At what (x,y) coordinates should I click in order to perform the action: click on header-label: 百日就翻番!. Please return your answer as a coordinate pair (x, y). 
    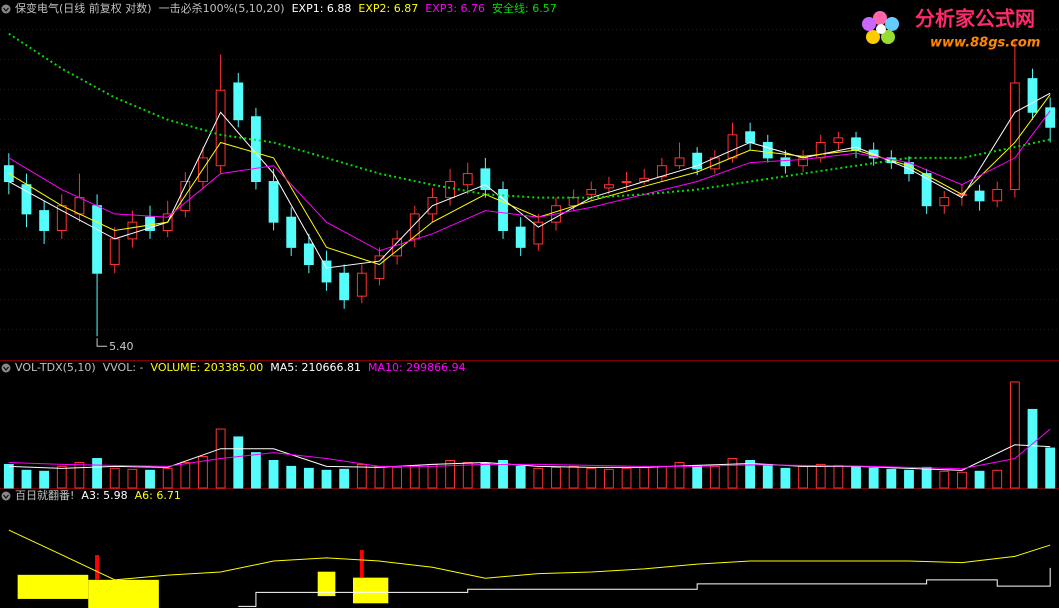
    Looking at the image, I should click on (44, 495).